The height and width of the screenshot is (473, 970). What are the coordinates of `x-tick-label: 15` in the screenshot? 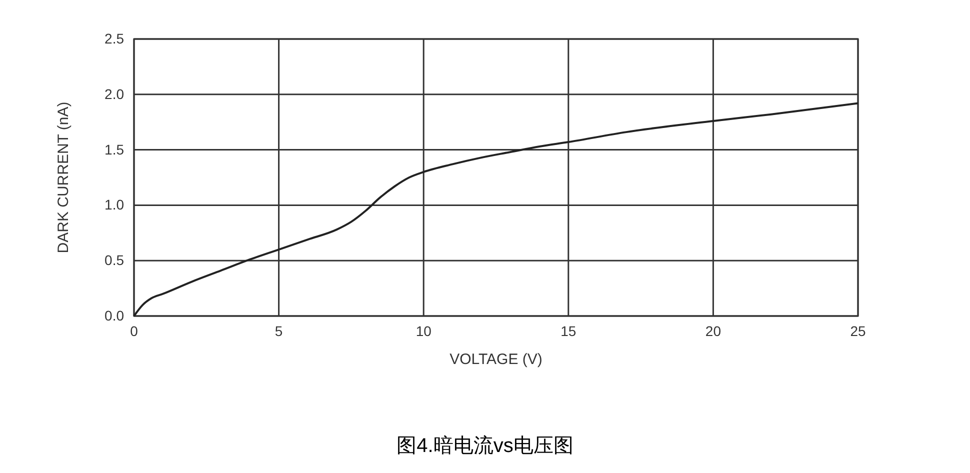 It's located at (568, 330).